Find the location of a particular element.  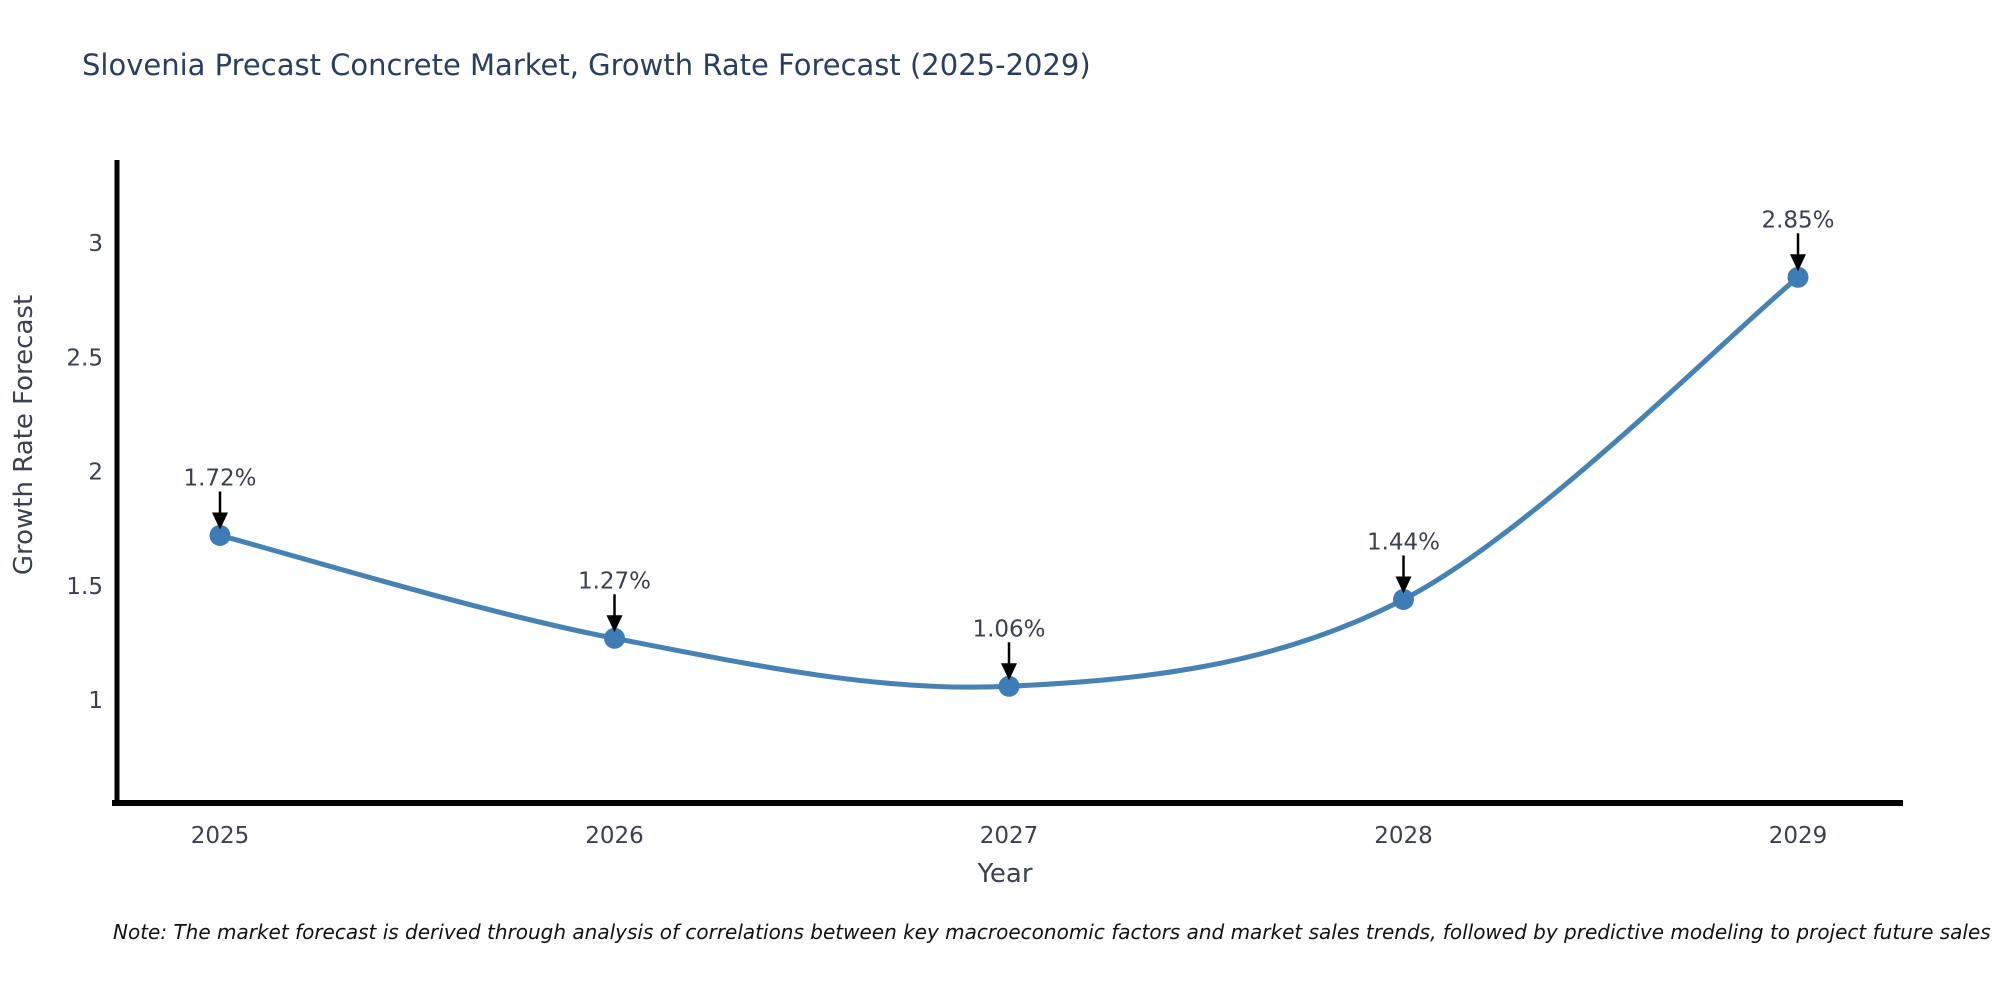

x-tick-label: 2029 is located at coordinates (1798, 836).